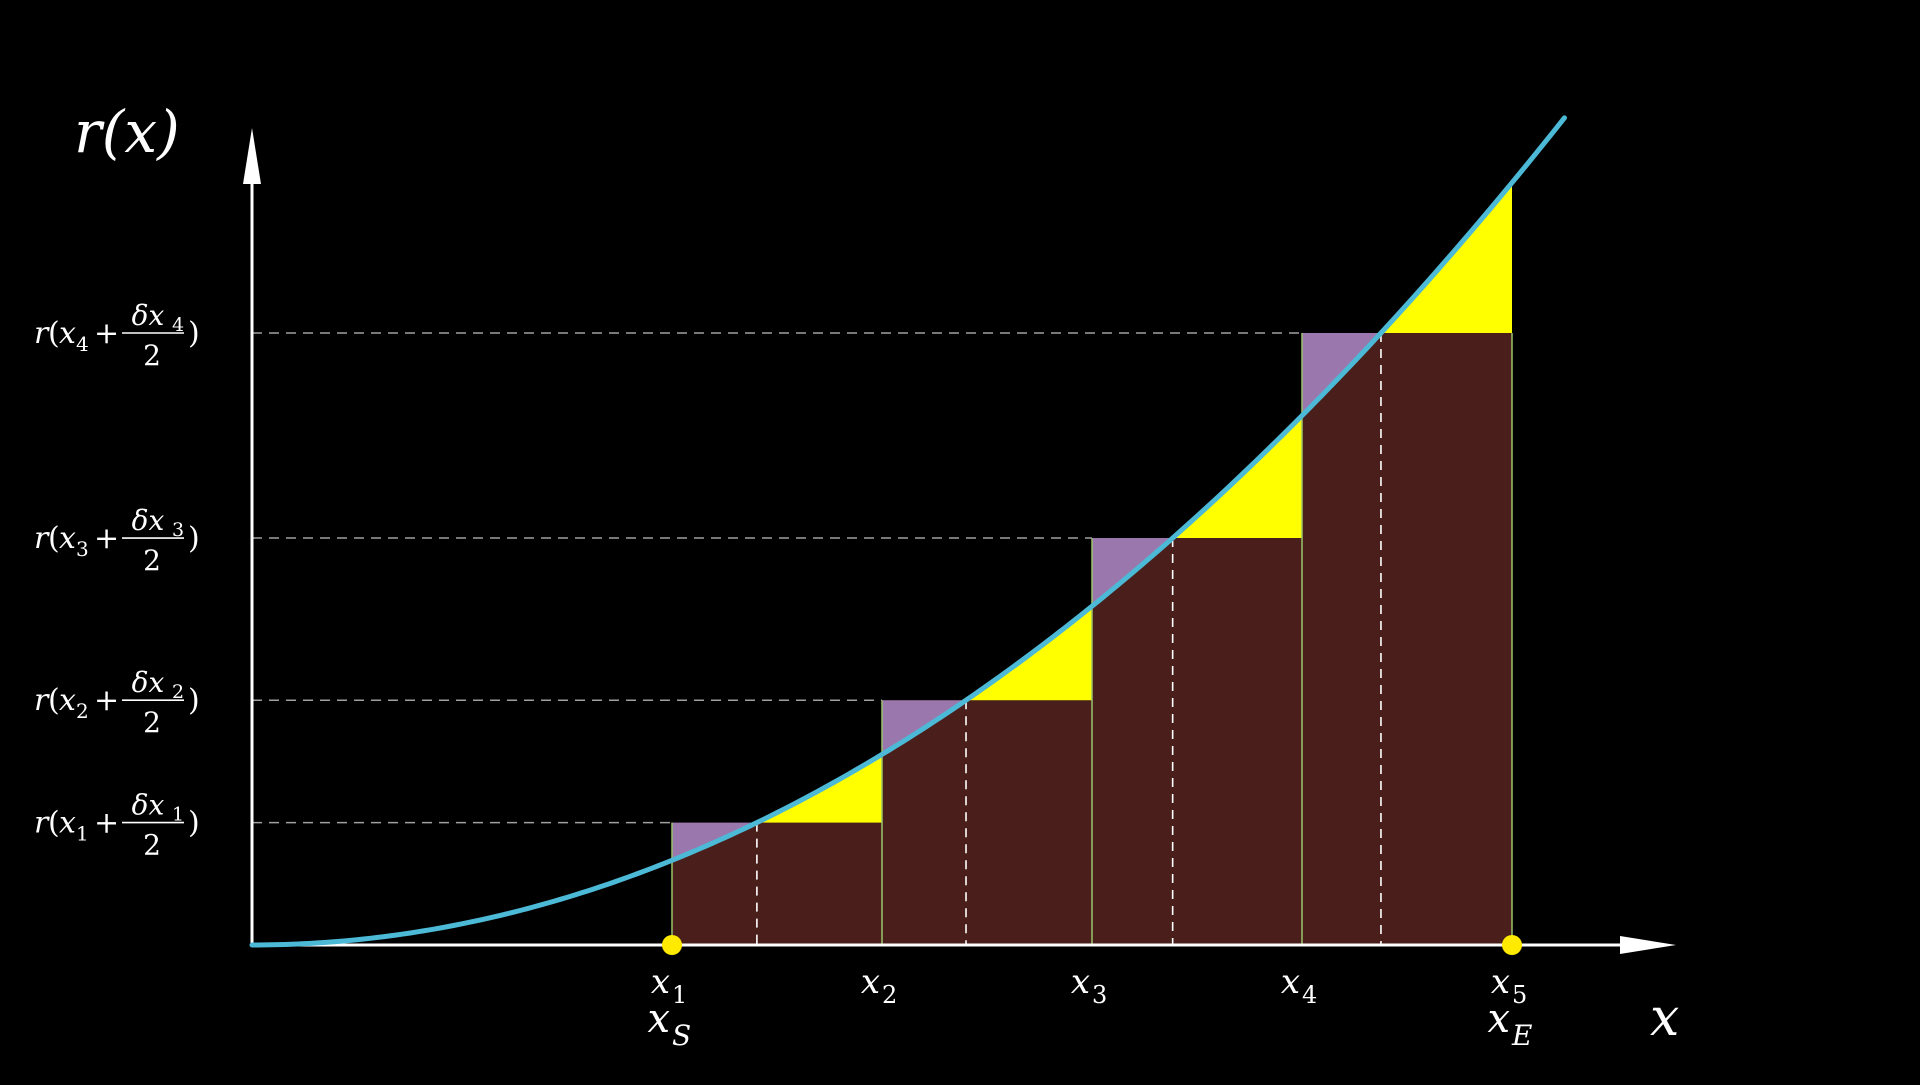 The width and height of the screenshot is (1920, 1085). Describe the element at coordinates (82, 344) in the screenshot. I see `y-tick-sub: 4` at that location.